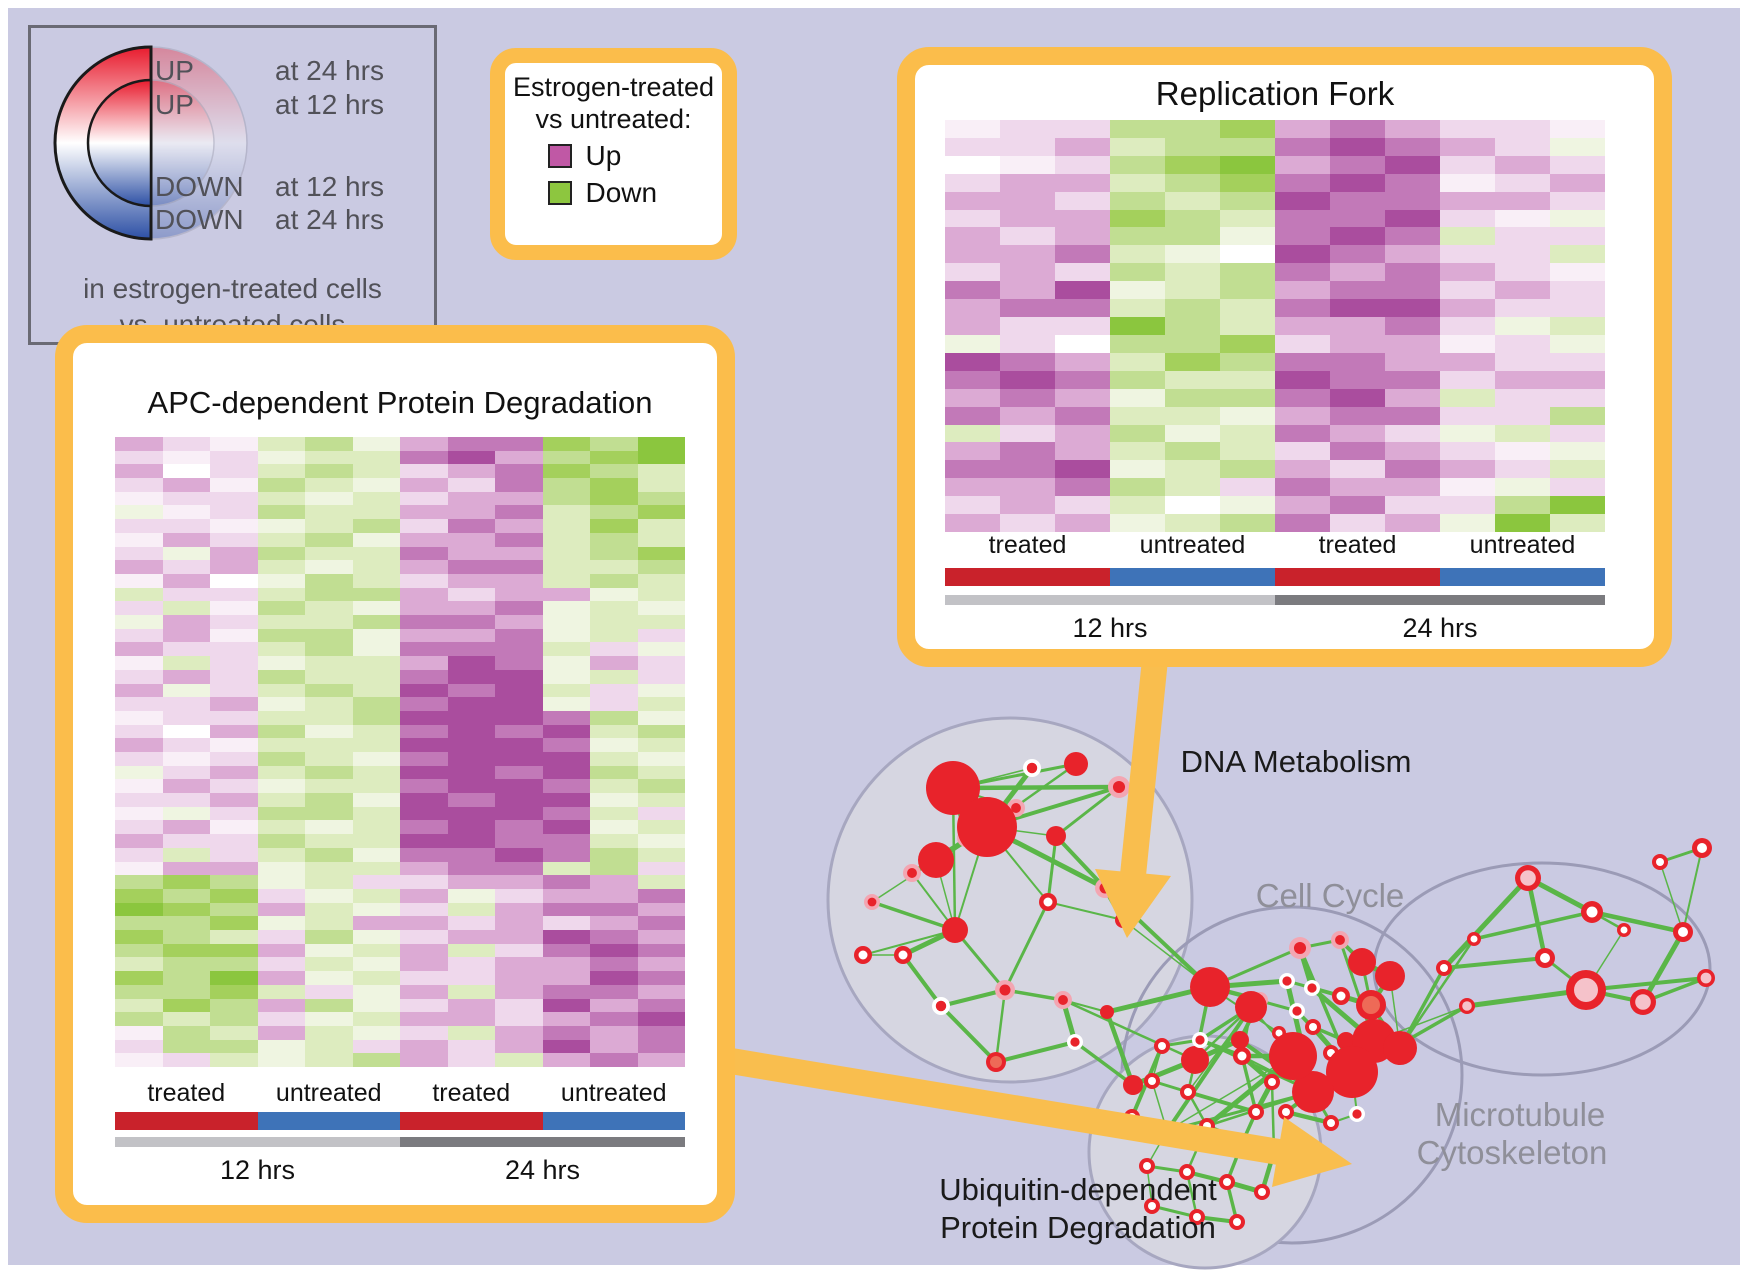  Describe the element at coordinates (1078, 1227) in the screenshot. I see `cluster-label: Protein Degradation` at that location.